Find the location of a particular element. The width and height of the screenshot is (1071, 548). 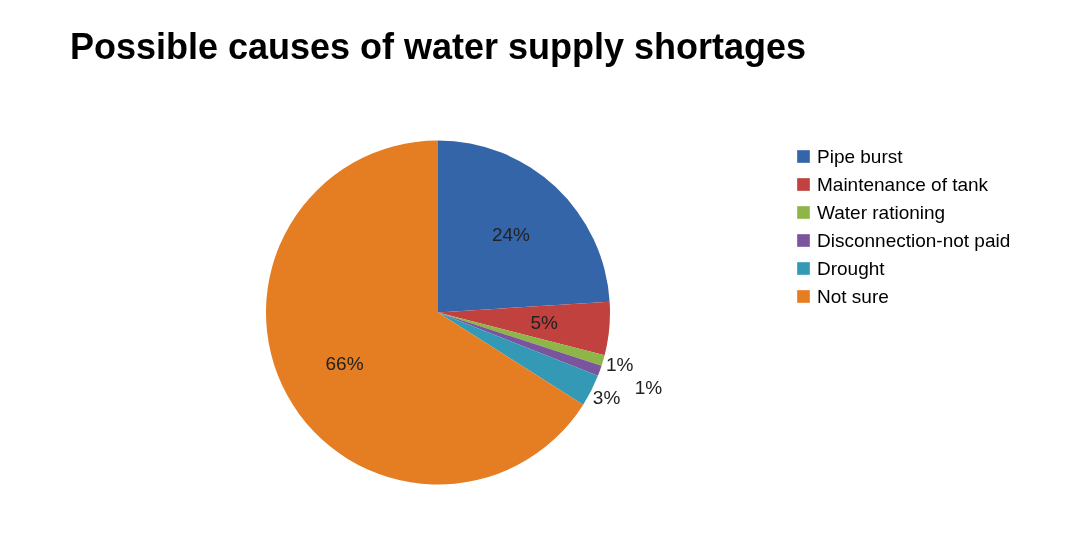

legend-label: Not sure is located at coordinates (853, 296).